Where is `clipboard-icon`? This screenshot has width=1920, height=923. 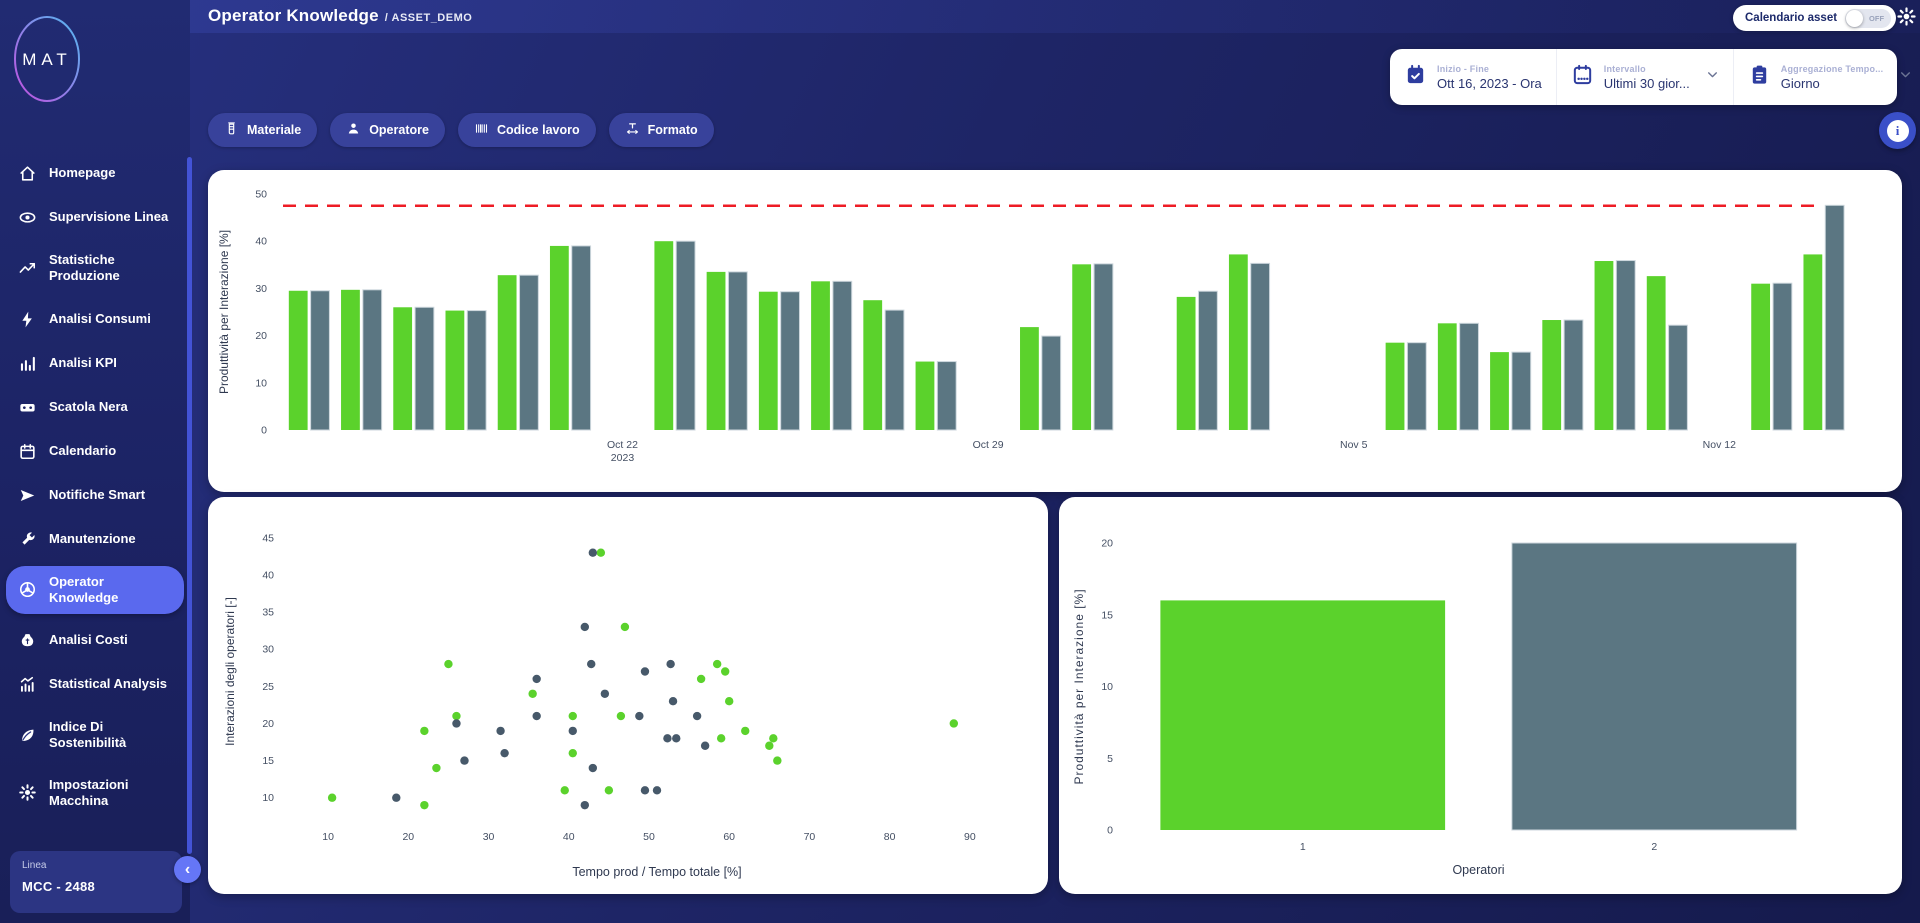
clipboard-icon is located at coordinates (1759, 77).